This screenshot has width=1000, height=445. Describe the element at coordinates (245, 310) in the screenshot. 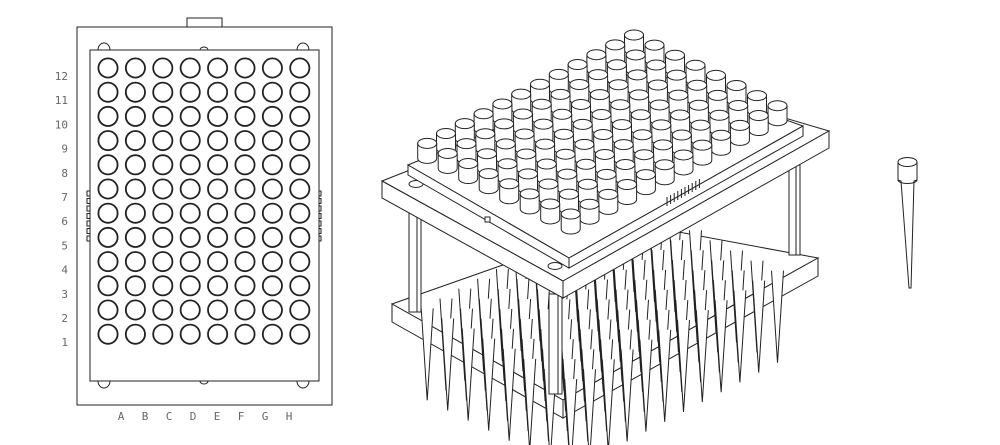

I see `well-F2` at that location.